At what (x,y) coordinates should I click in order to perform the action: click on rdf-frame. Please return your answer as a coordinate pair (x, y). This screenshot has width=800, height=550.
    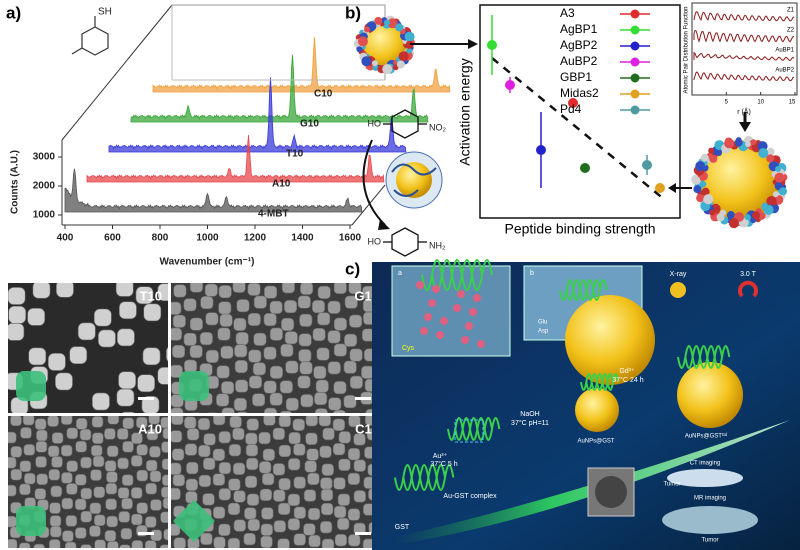
    Looking at the image, I should click on (744, 49).